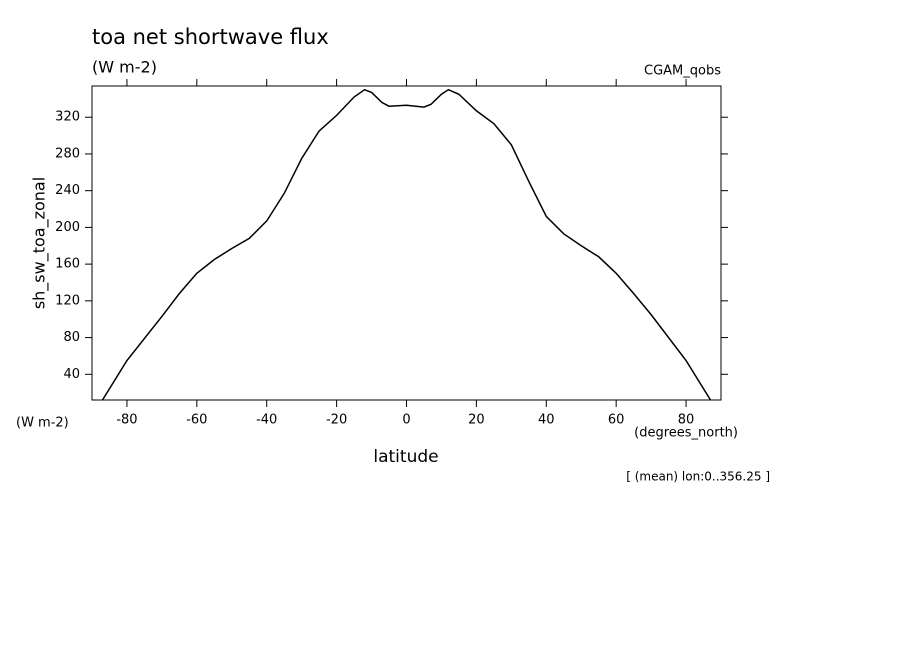  I want to click on x-tick-label: 40, so click(546, 420).